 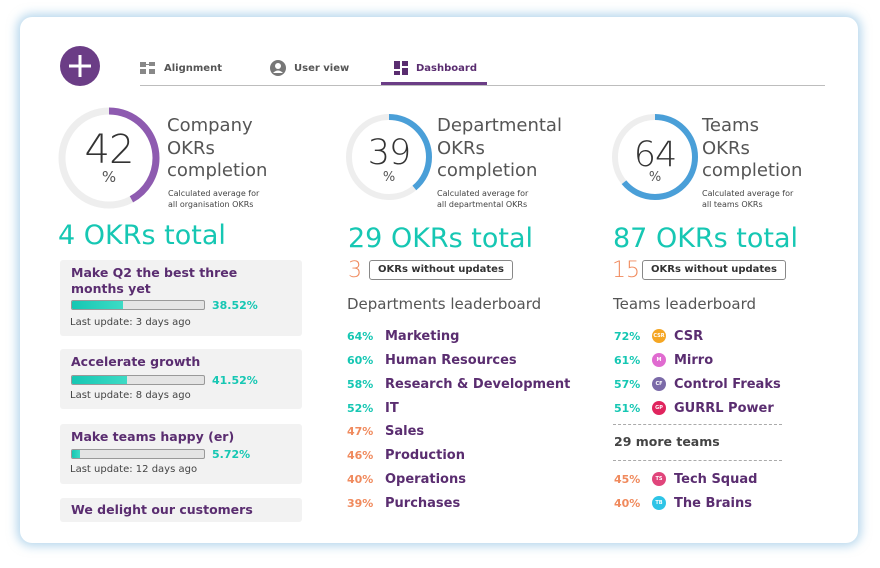 What do you see at coordinates (360, 479) in the screenshot?
I see `department-percent: 40%` at bounding box center [360, 479].